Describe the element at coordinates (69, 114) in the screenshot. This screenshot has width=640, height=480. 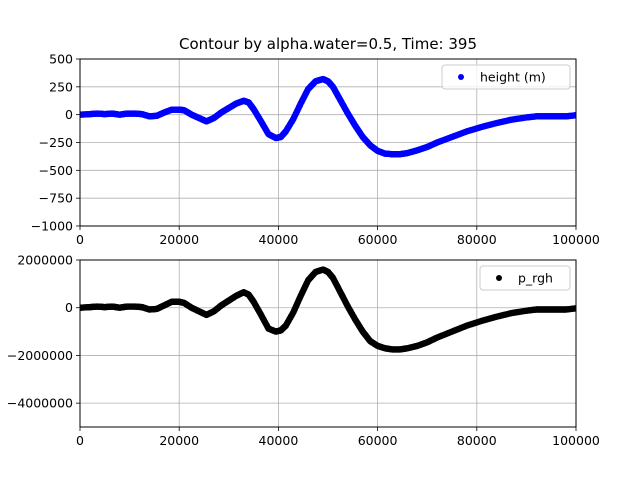
I see `top-chart-ytick-label-2: 0` at that location.